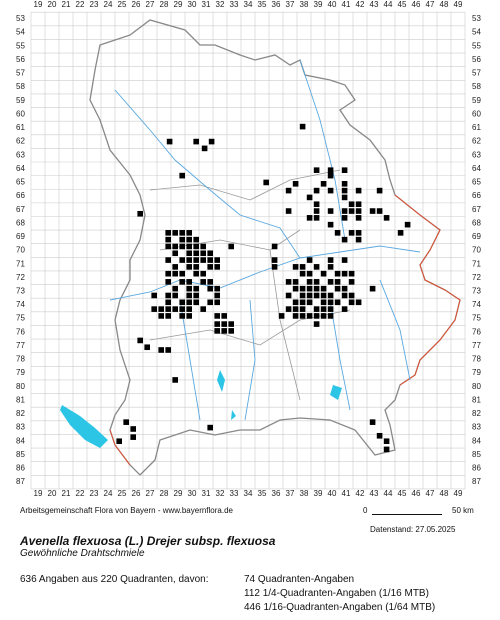  I want to click on count: 446 1/16-Quadranten-Angaben (1/64 MTB), so click(340, 607).